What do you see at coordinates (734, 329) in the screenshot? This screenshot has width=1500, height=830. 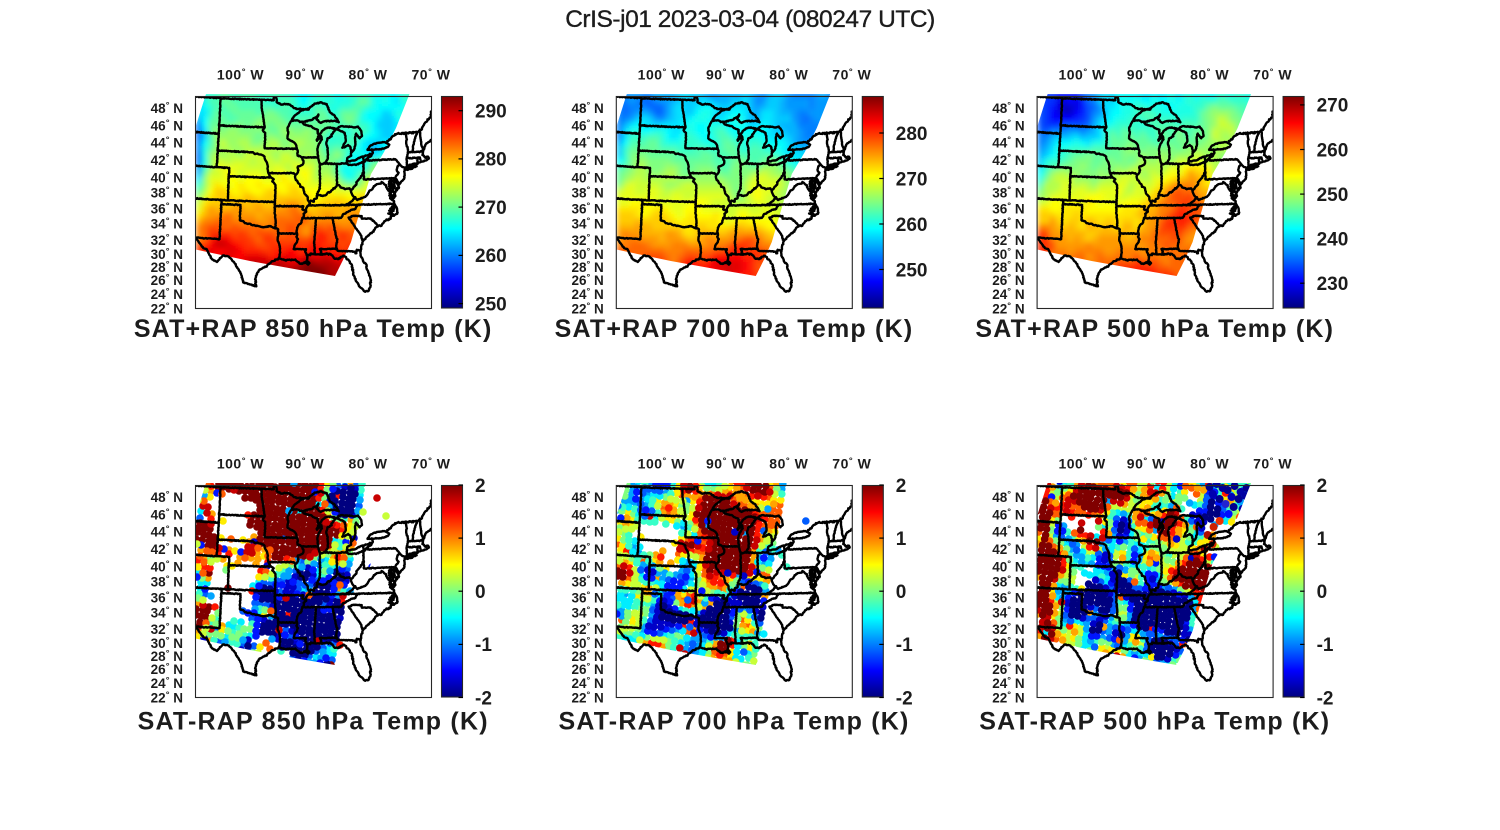 I see `svg-text: SAT+RAP 700 hPa Temp (K)` at bounding box center [734, 329].